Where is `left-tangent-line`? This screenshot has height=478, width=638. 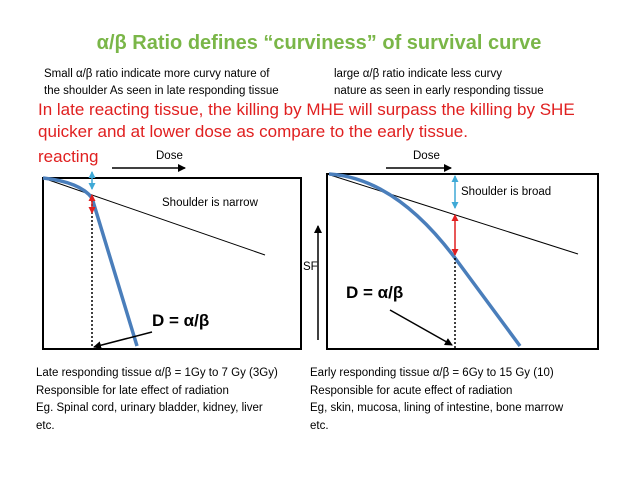 left-tangent-line is located at coordinates (154, 216).